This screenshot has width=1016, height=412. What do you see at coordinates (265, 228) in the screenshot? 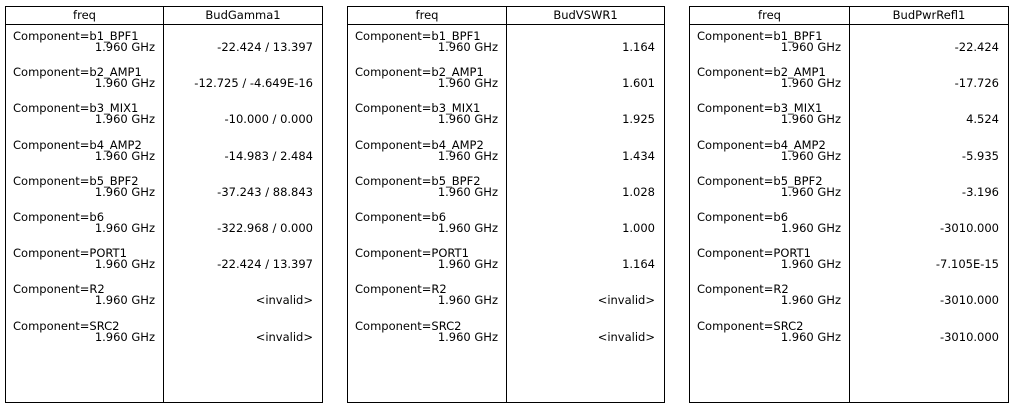
I see `value-cell: -322.968 / 0.000` at bounding box center [265, 228].